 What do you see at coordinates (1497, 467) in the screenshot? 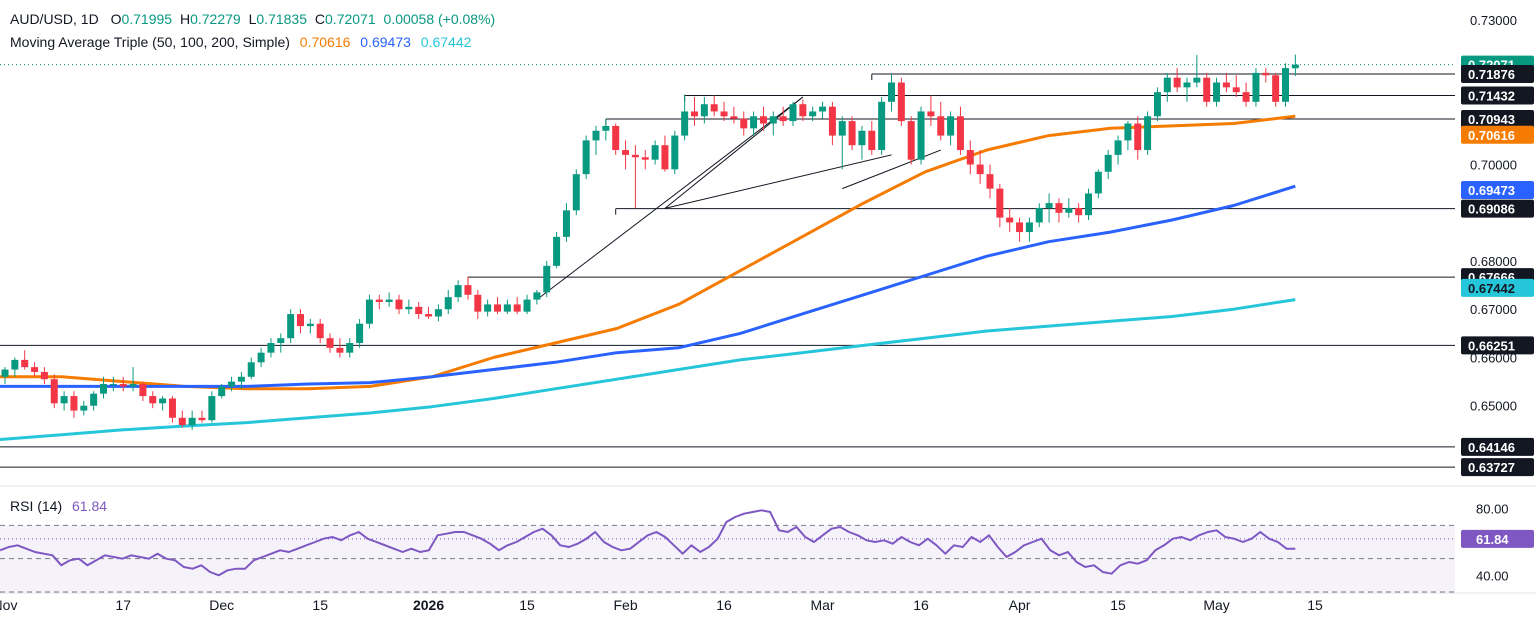
I see `price-tag-level: 0.63727` at bounding box center [1497, 467].